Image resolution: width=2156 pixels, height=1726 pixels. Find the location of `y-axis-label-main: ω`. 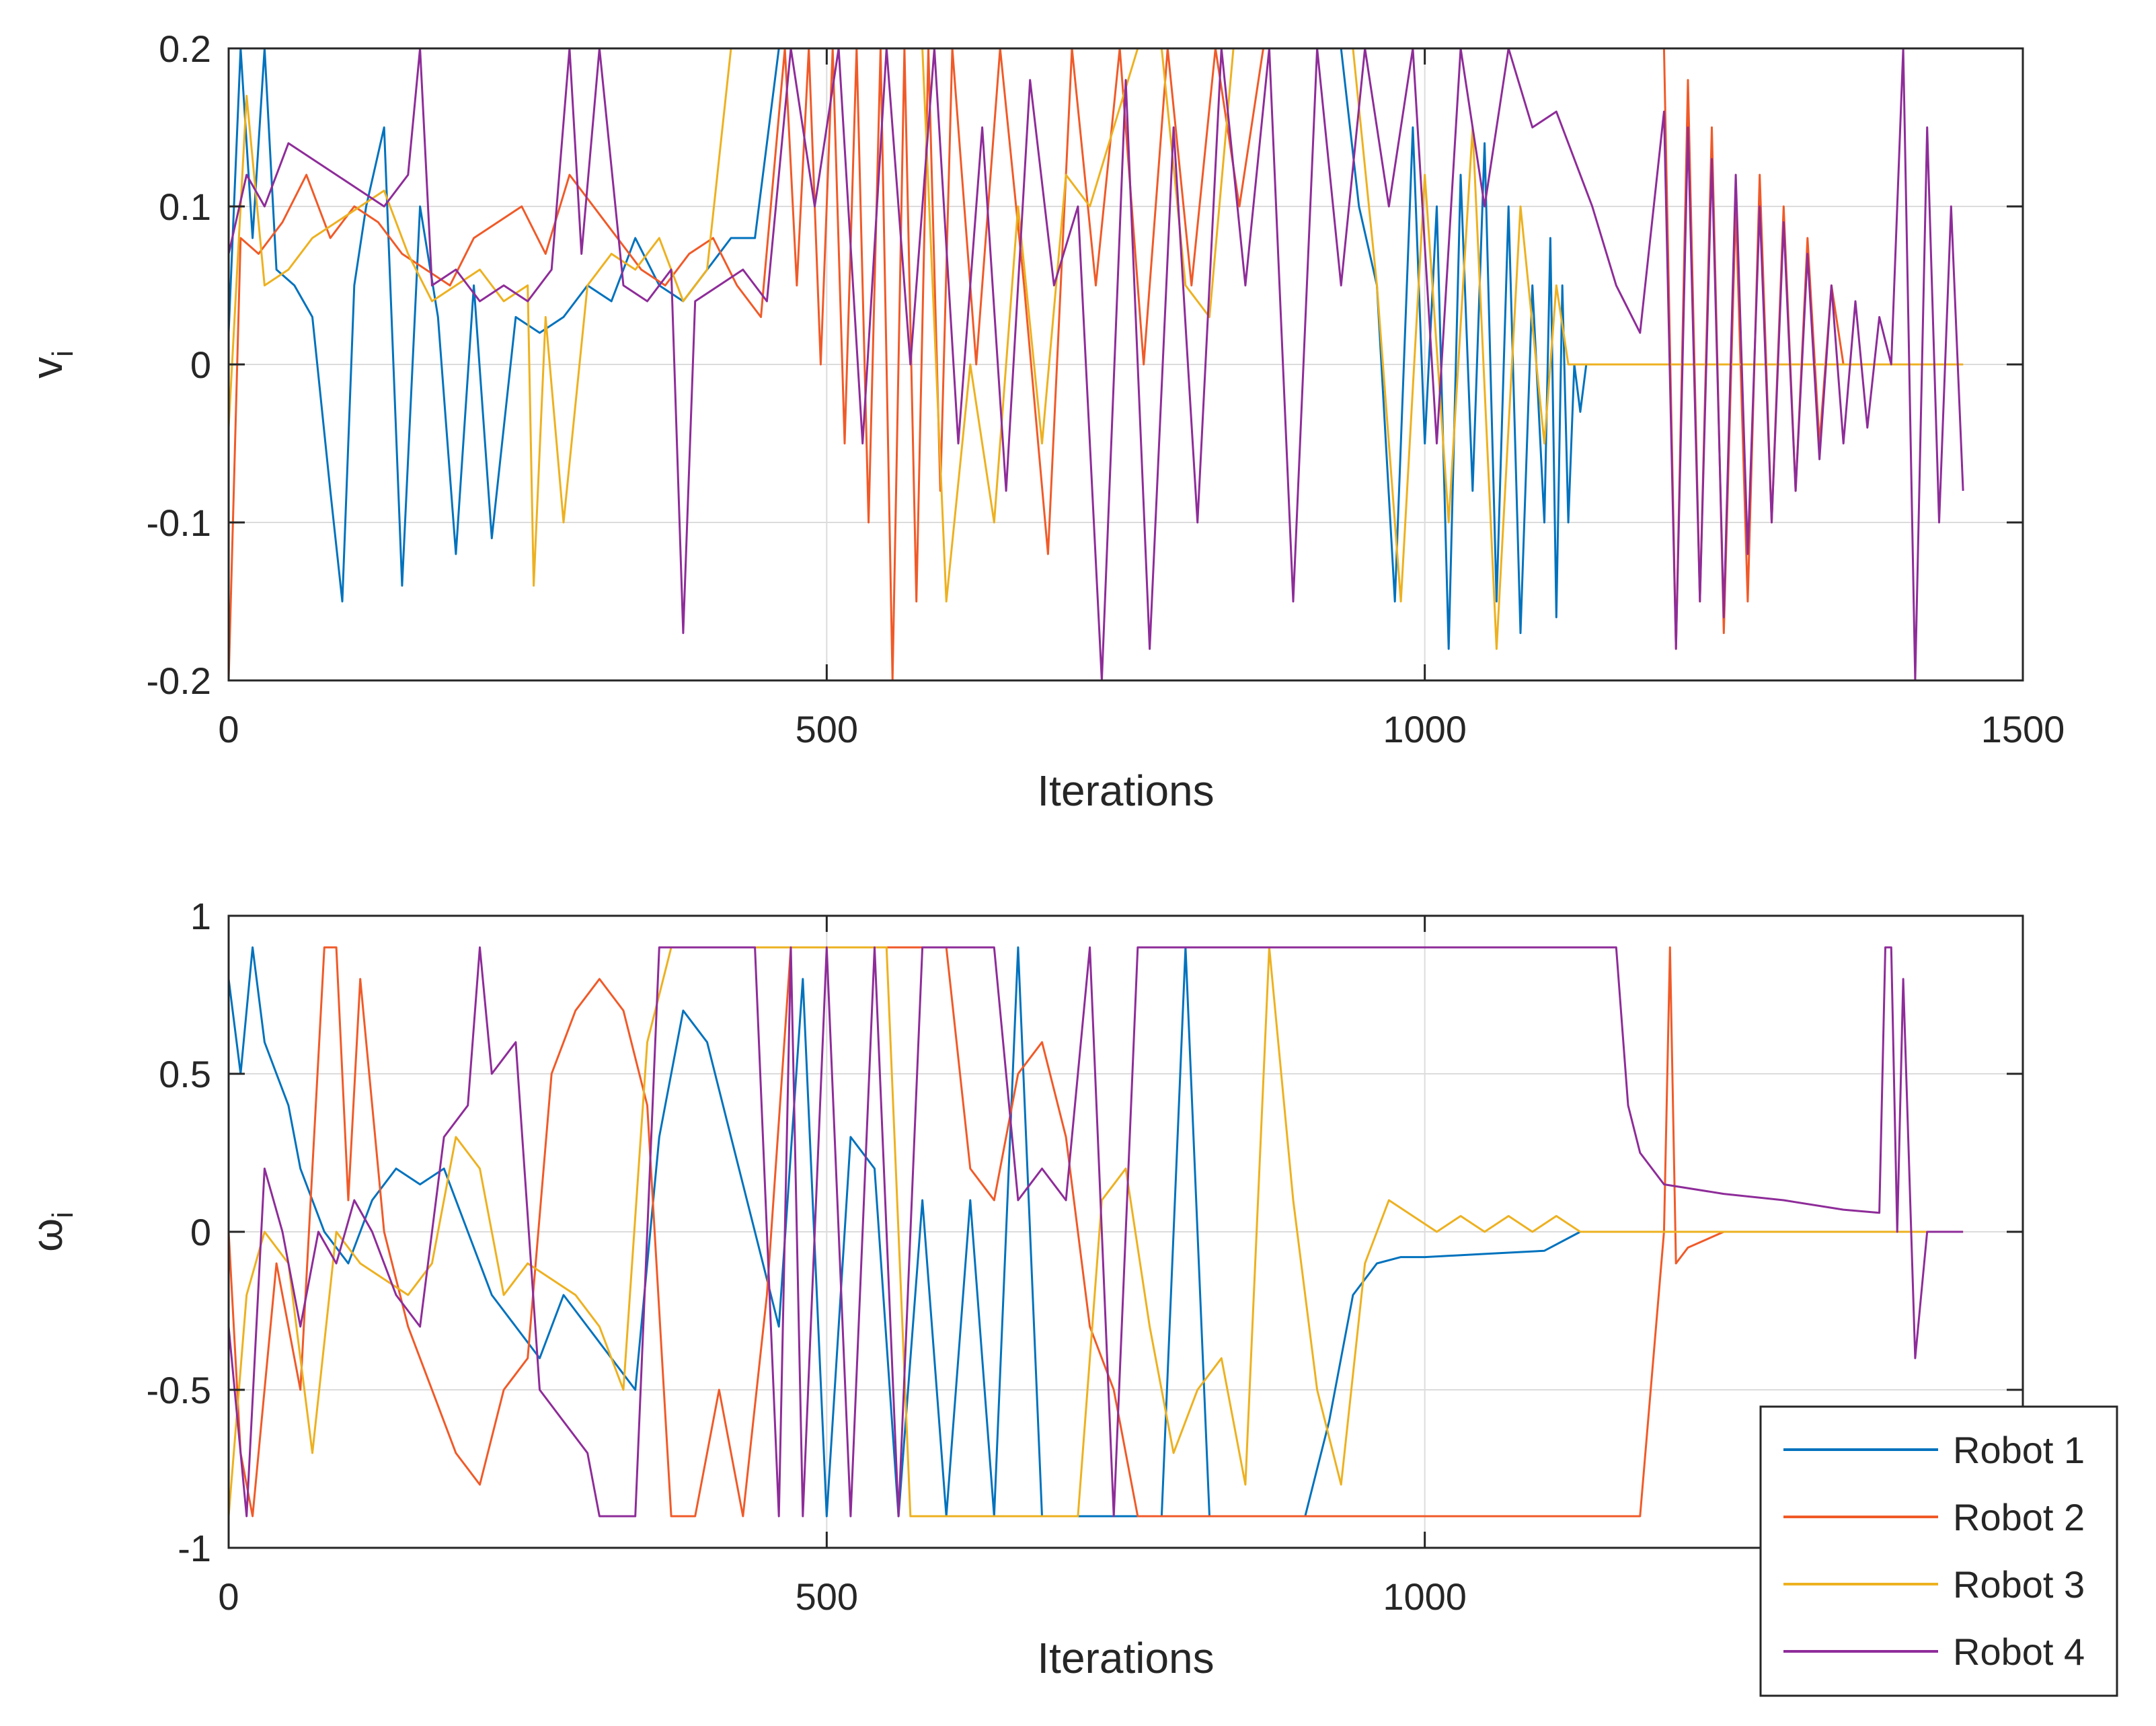

y-axis-label-main: ω is located at coordinates (47, 1235).